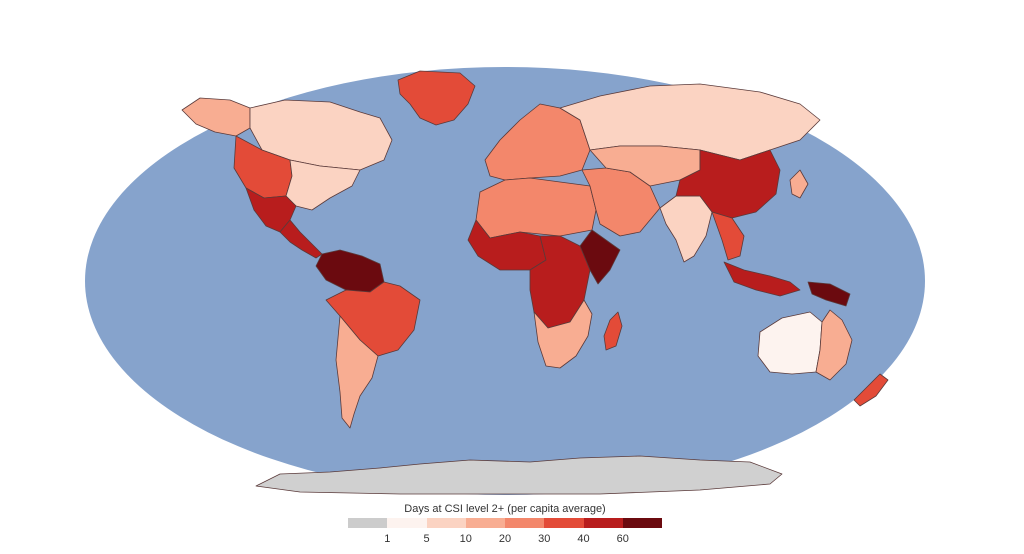  Describe the element at coordinates (583, 539) in the screenshot. I see `legend-tick-label: 40` at that location.